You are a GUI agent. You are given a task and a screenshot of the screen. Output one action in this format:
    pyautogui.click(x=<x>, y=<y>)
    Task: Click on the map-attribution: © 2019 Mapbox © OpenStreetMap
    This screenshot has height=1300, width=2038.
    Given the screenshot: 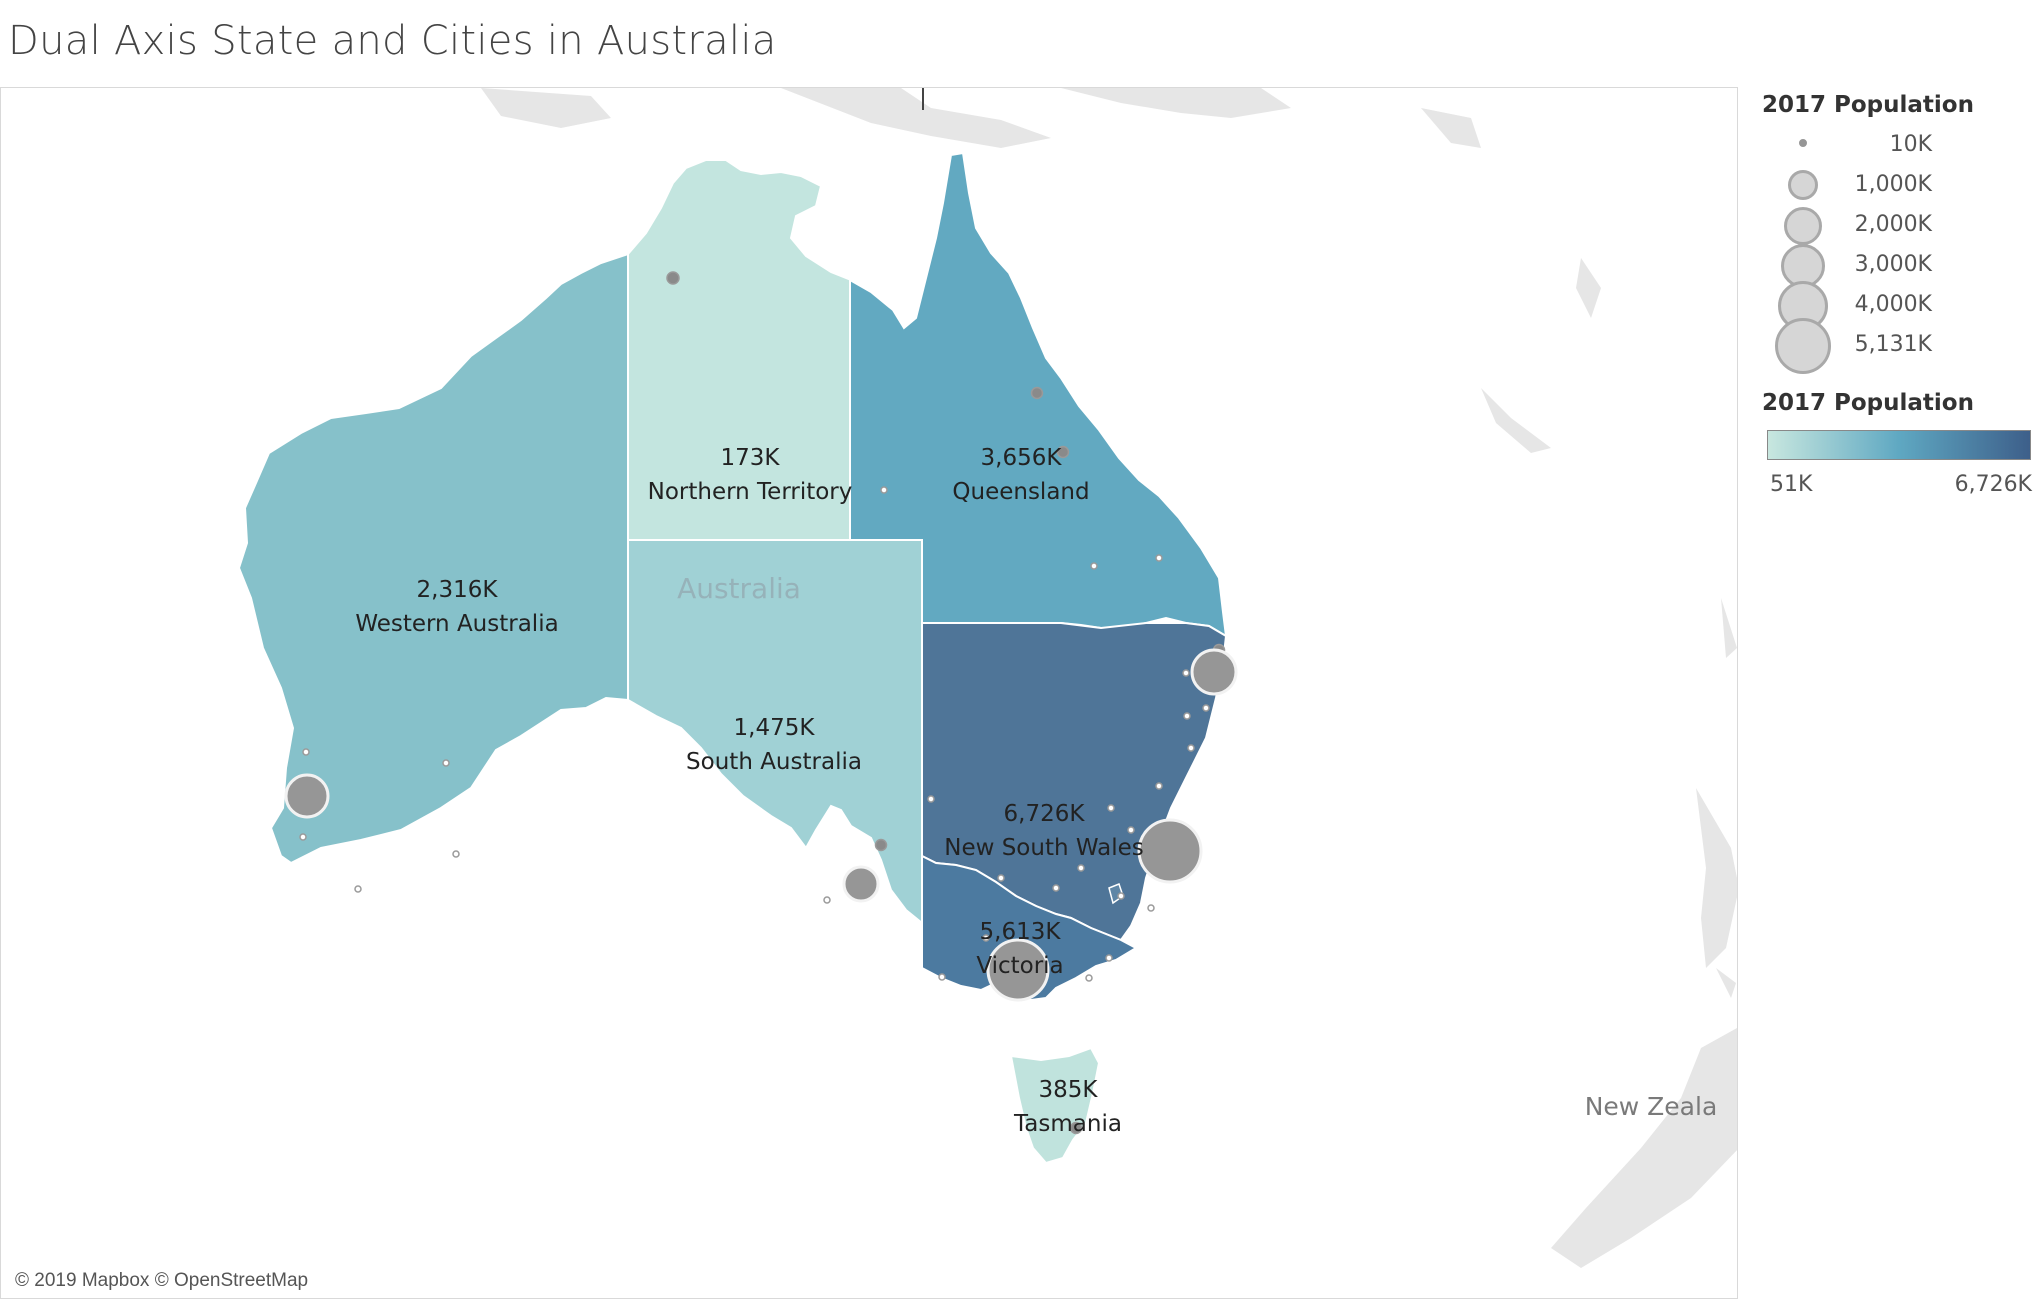 What is the action you would take?
    pyautogui.click(x=162, y=1280)
    